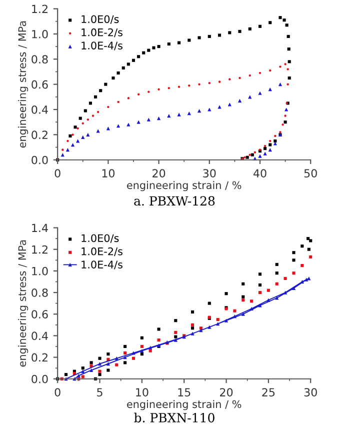  I want to click on text: b. PBXN-110, so click(174, 417).